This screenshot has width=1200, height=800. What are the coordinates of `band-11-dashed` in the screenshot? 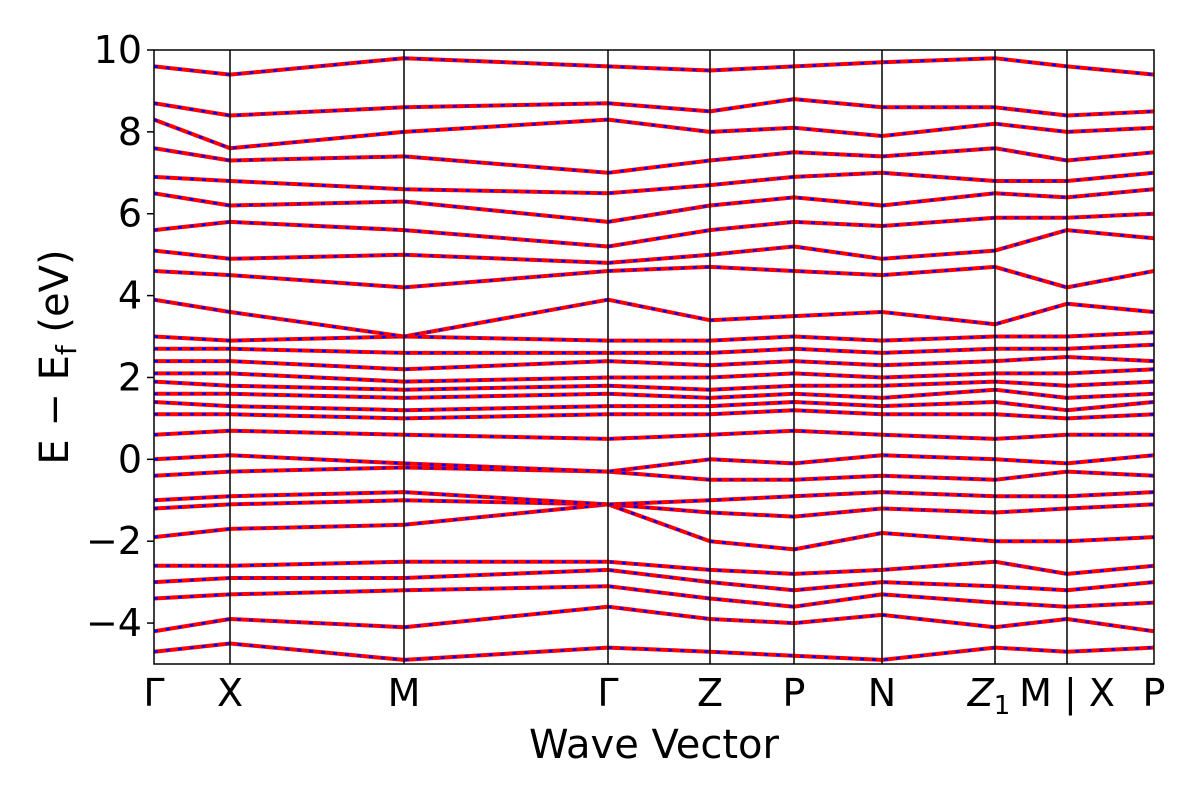 It's located at (654, 414).